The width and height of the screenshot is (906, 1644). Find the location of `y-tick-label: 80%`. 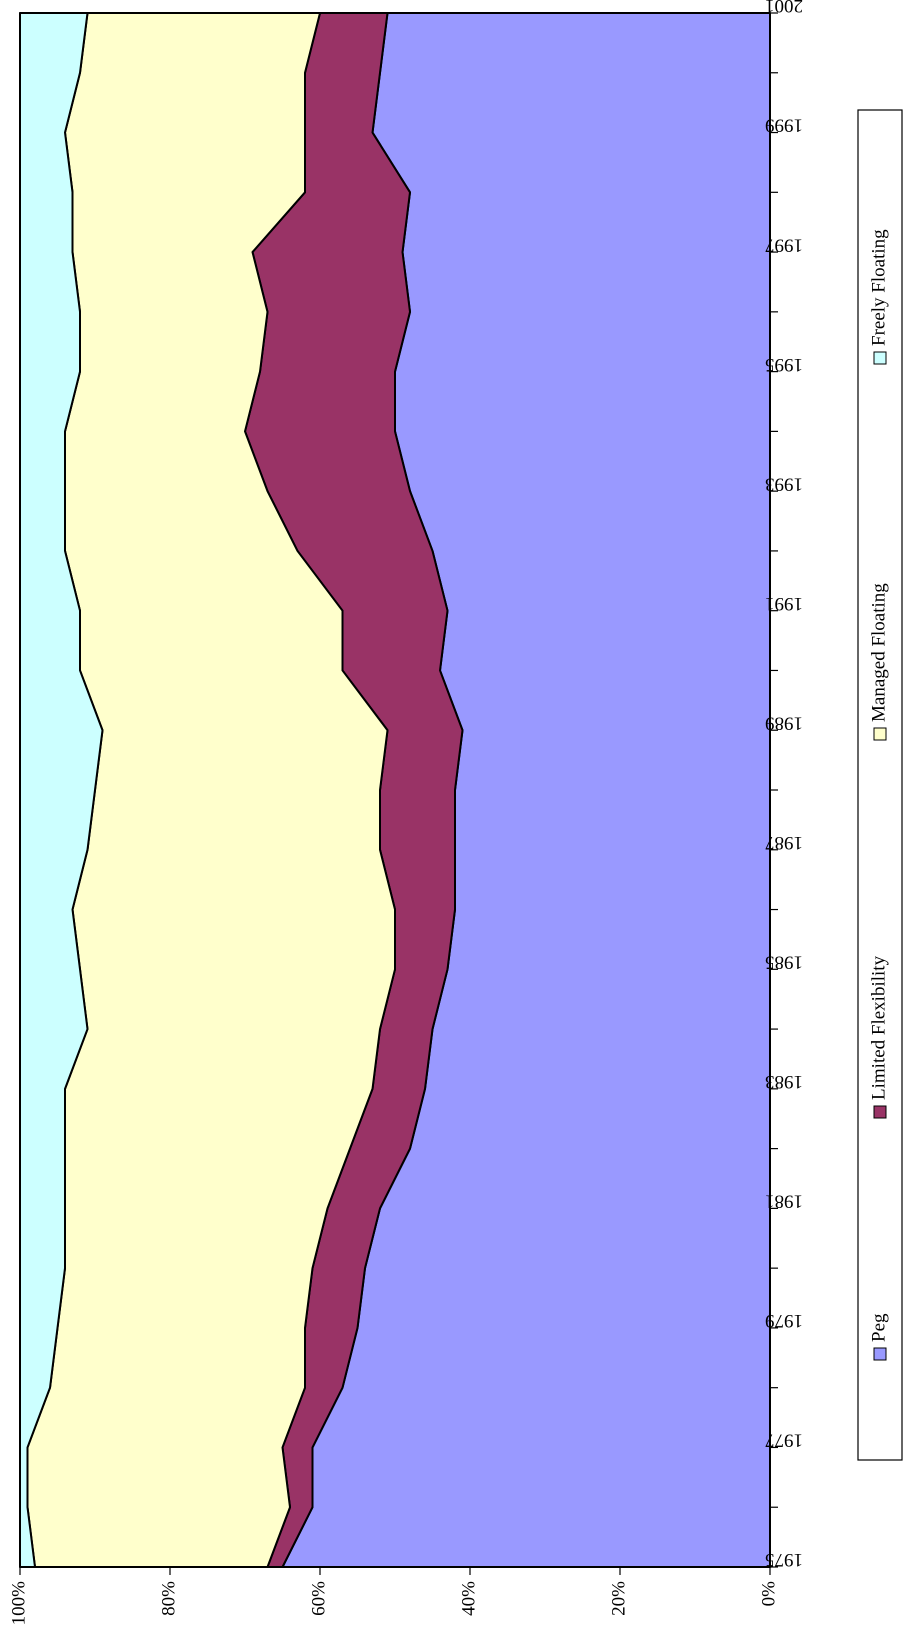

y-tick-label: 80% is located at coordinates (168, 1598).